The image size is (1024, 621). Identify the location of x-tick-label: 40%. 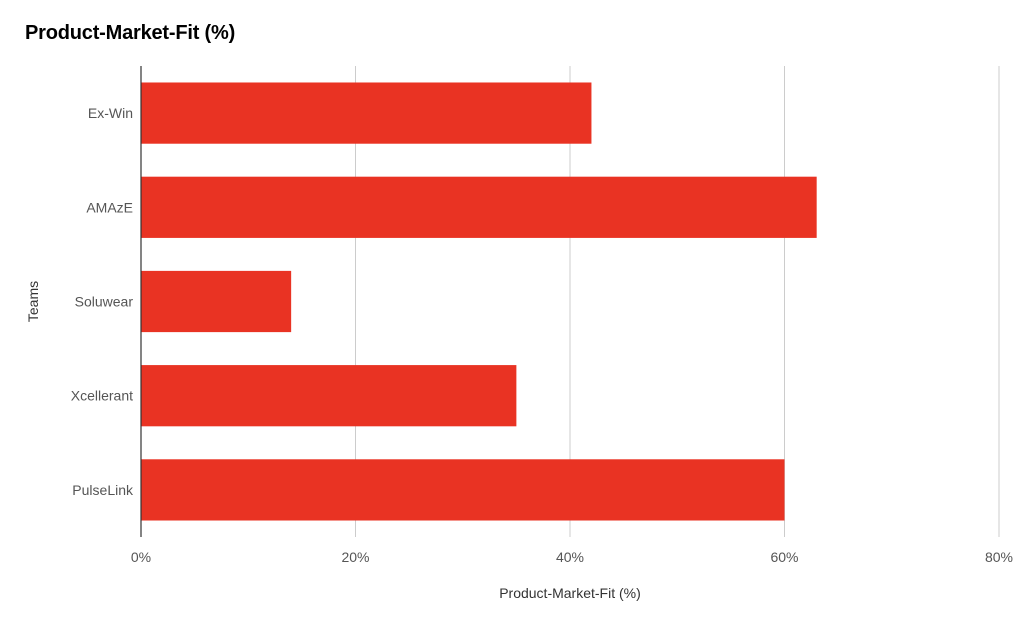
(570, 557).